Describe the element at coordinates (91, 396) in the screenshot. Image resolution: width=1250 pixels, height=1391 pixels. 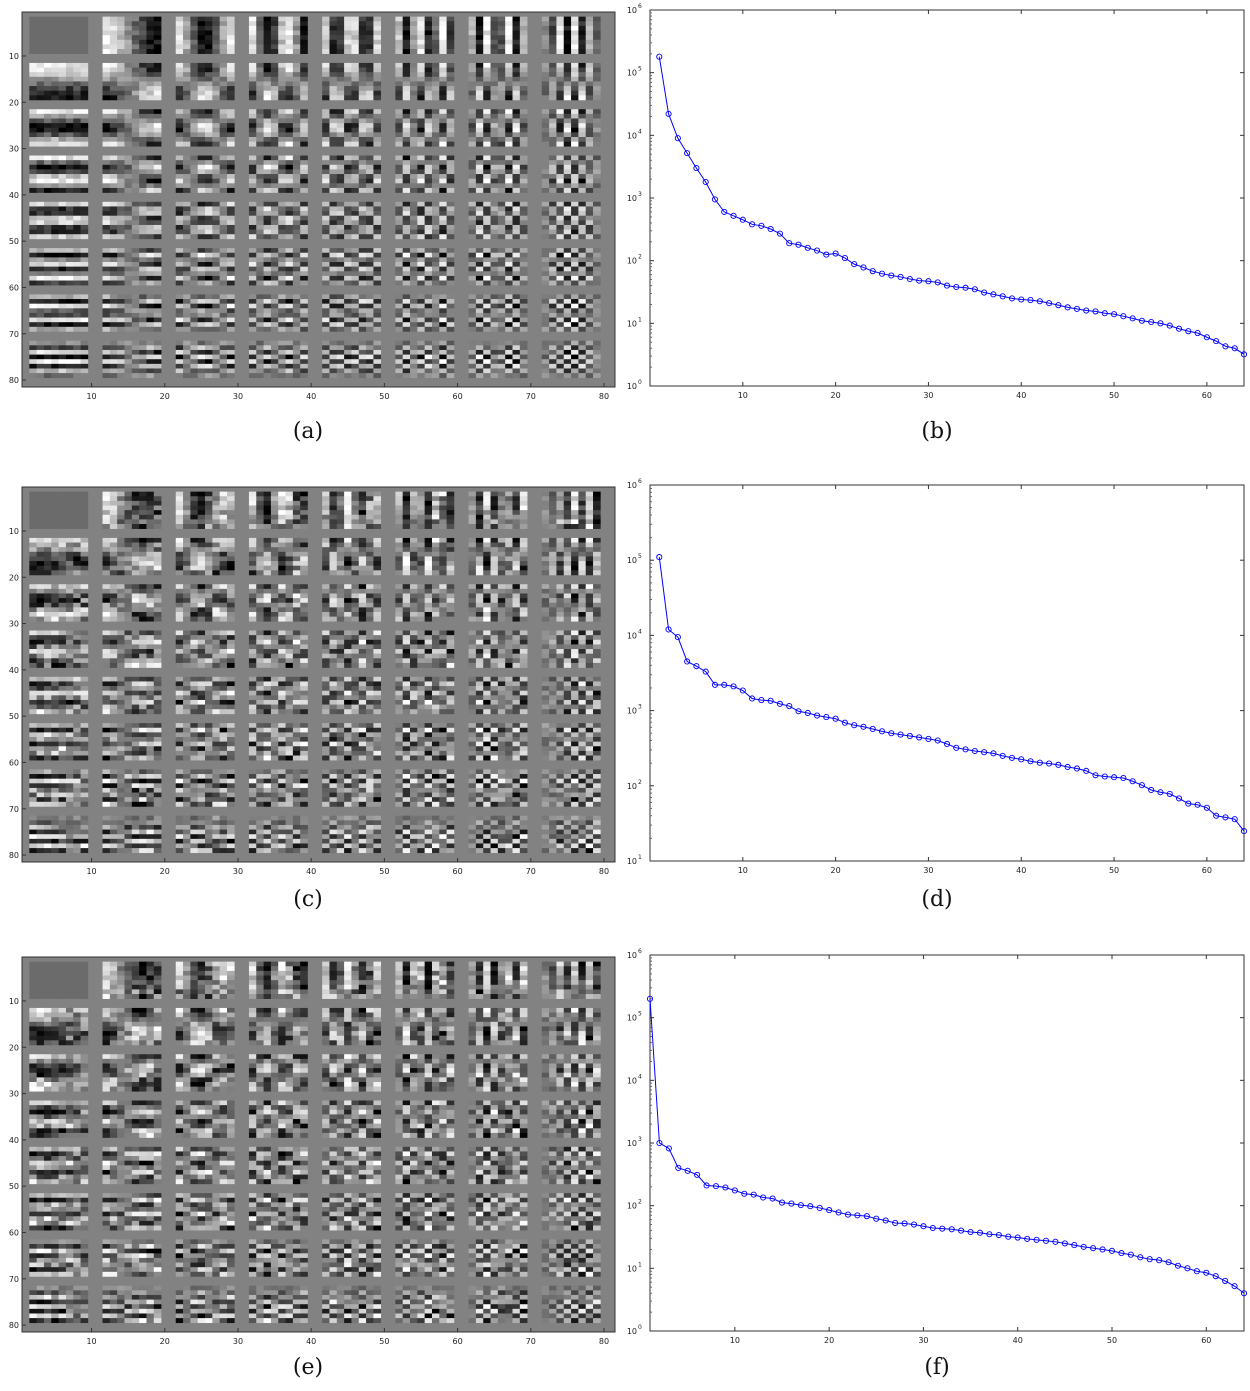
I see `x-tick-label: 10` at that location.